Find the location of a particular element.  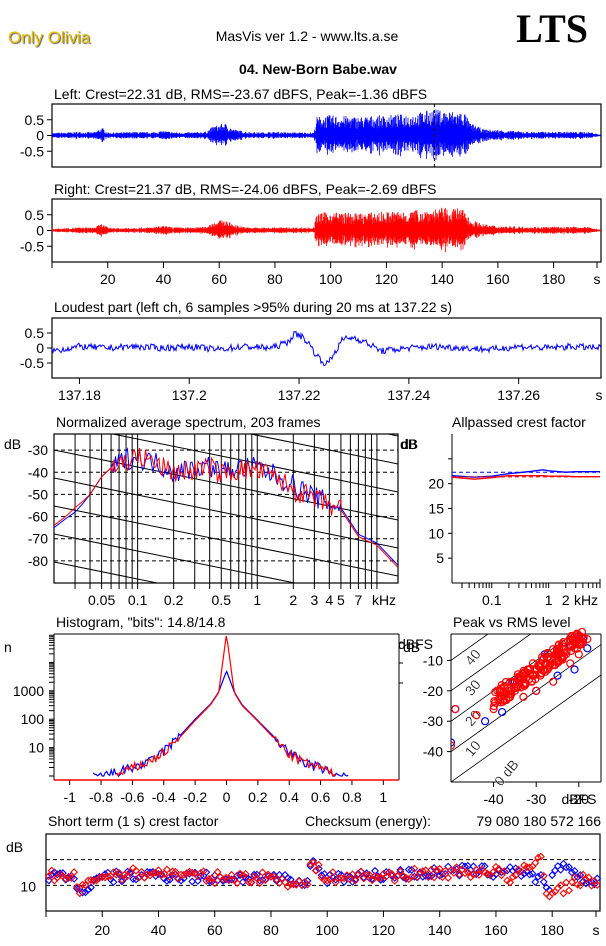

histogram-xtick-label: 0.6 is located at coordinates (321, 797).